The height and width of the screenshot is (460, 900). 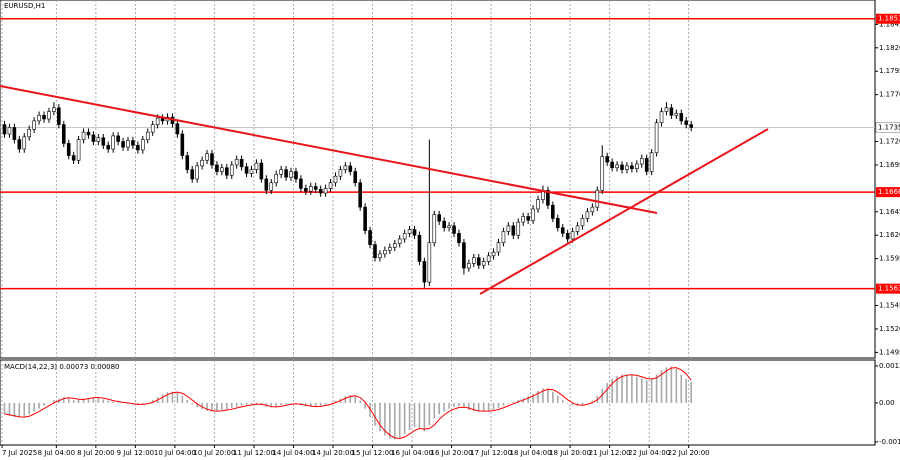 What do you see at coordinates (333, 453) in the screenshot?
I see `x-tick-label: 14 Jul 20:00` at bounding box center [333, 453].